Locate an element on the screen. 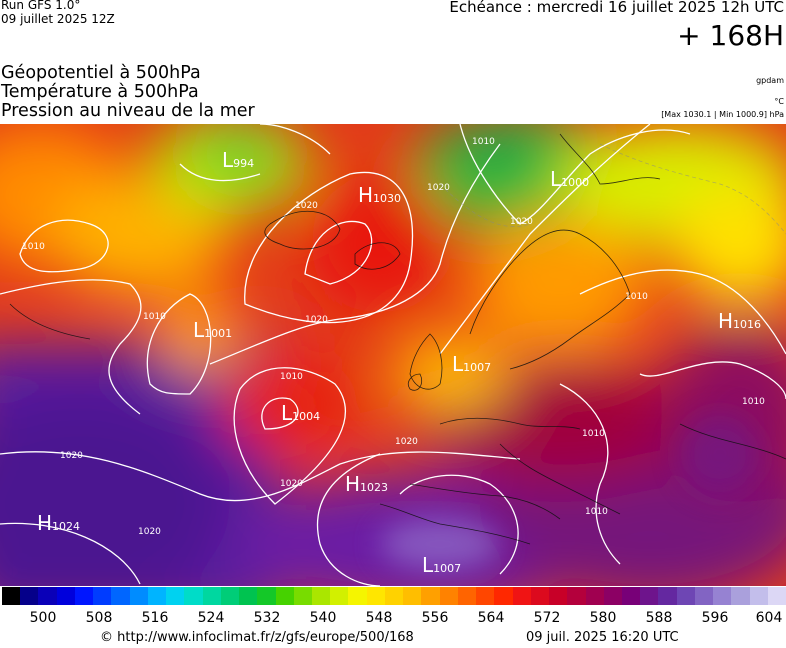  pressure-system-low: L1000 is located at coordinates (570, 179).